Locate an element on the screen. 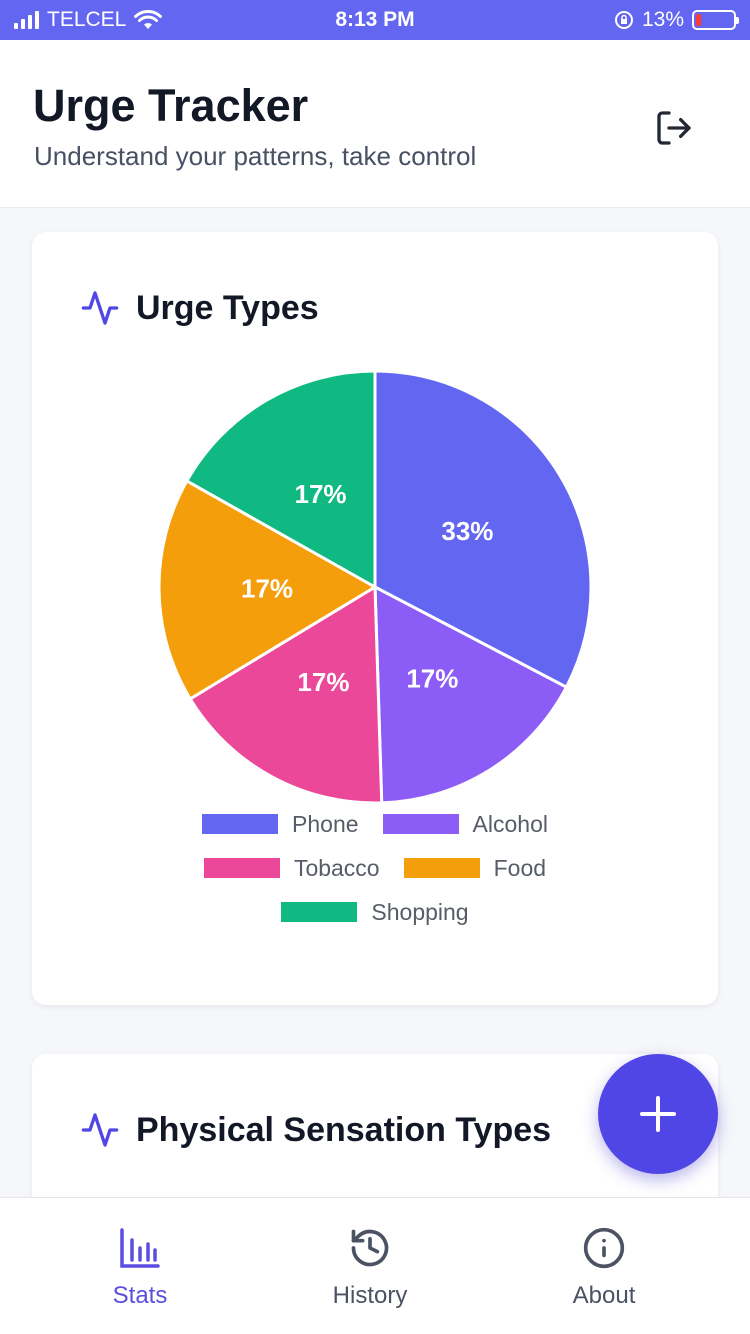  pie-label-phone: 33% is located at coordinates (467, 531).